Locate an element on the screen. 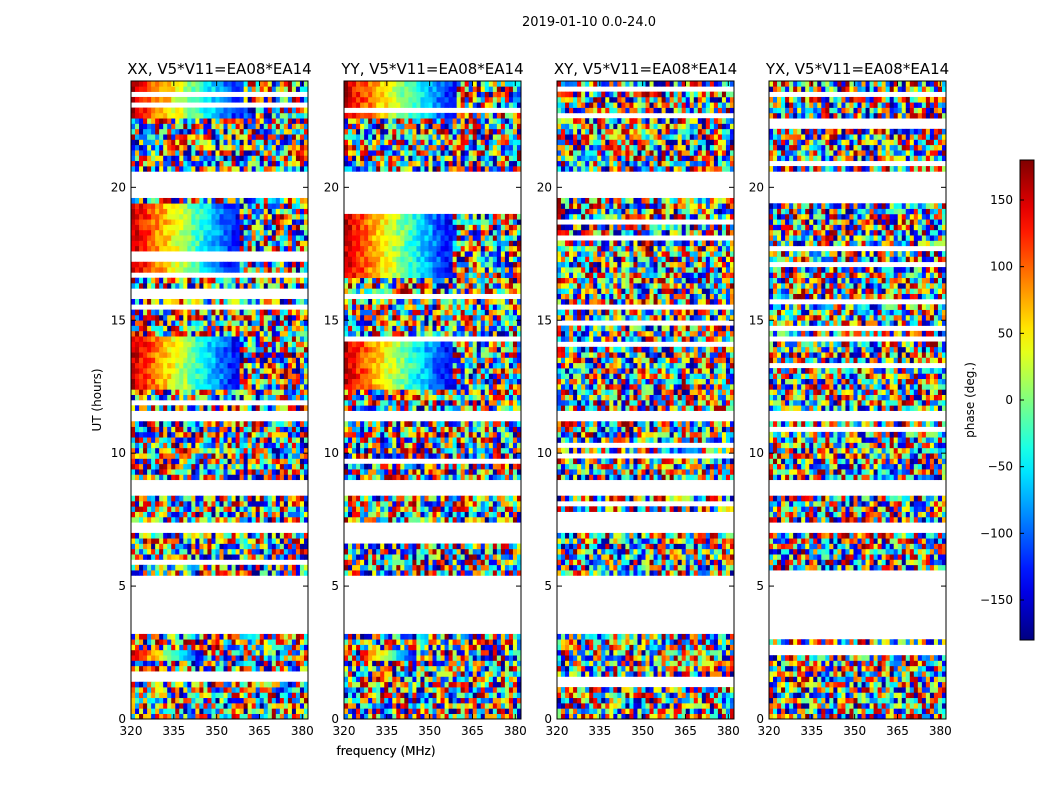 This screenshot has width=1050, height=800. y-tick-label: 10 is located at coordinates (118, 453).